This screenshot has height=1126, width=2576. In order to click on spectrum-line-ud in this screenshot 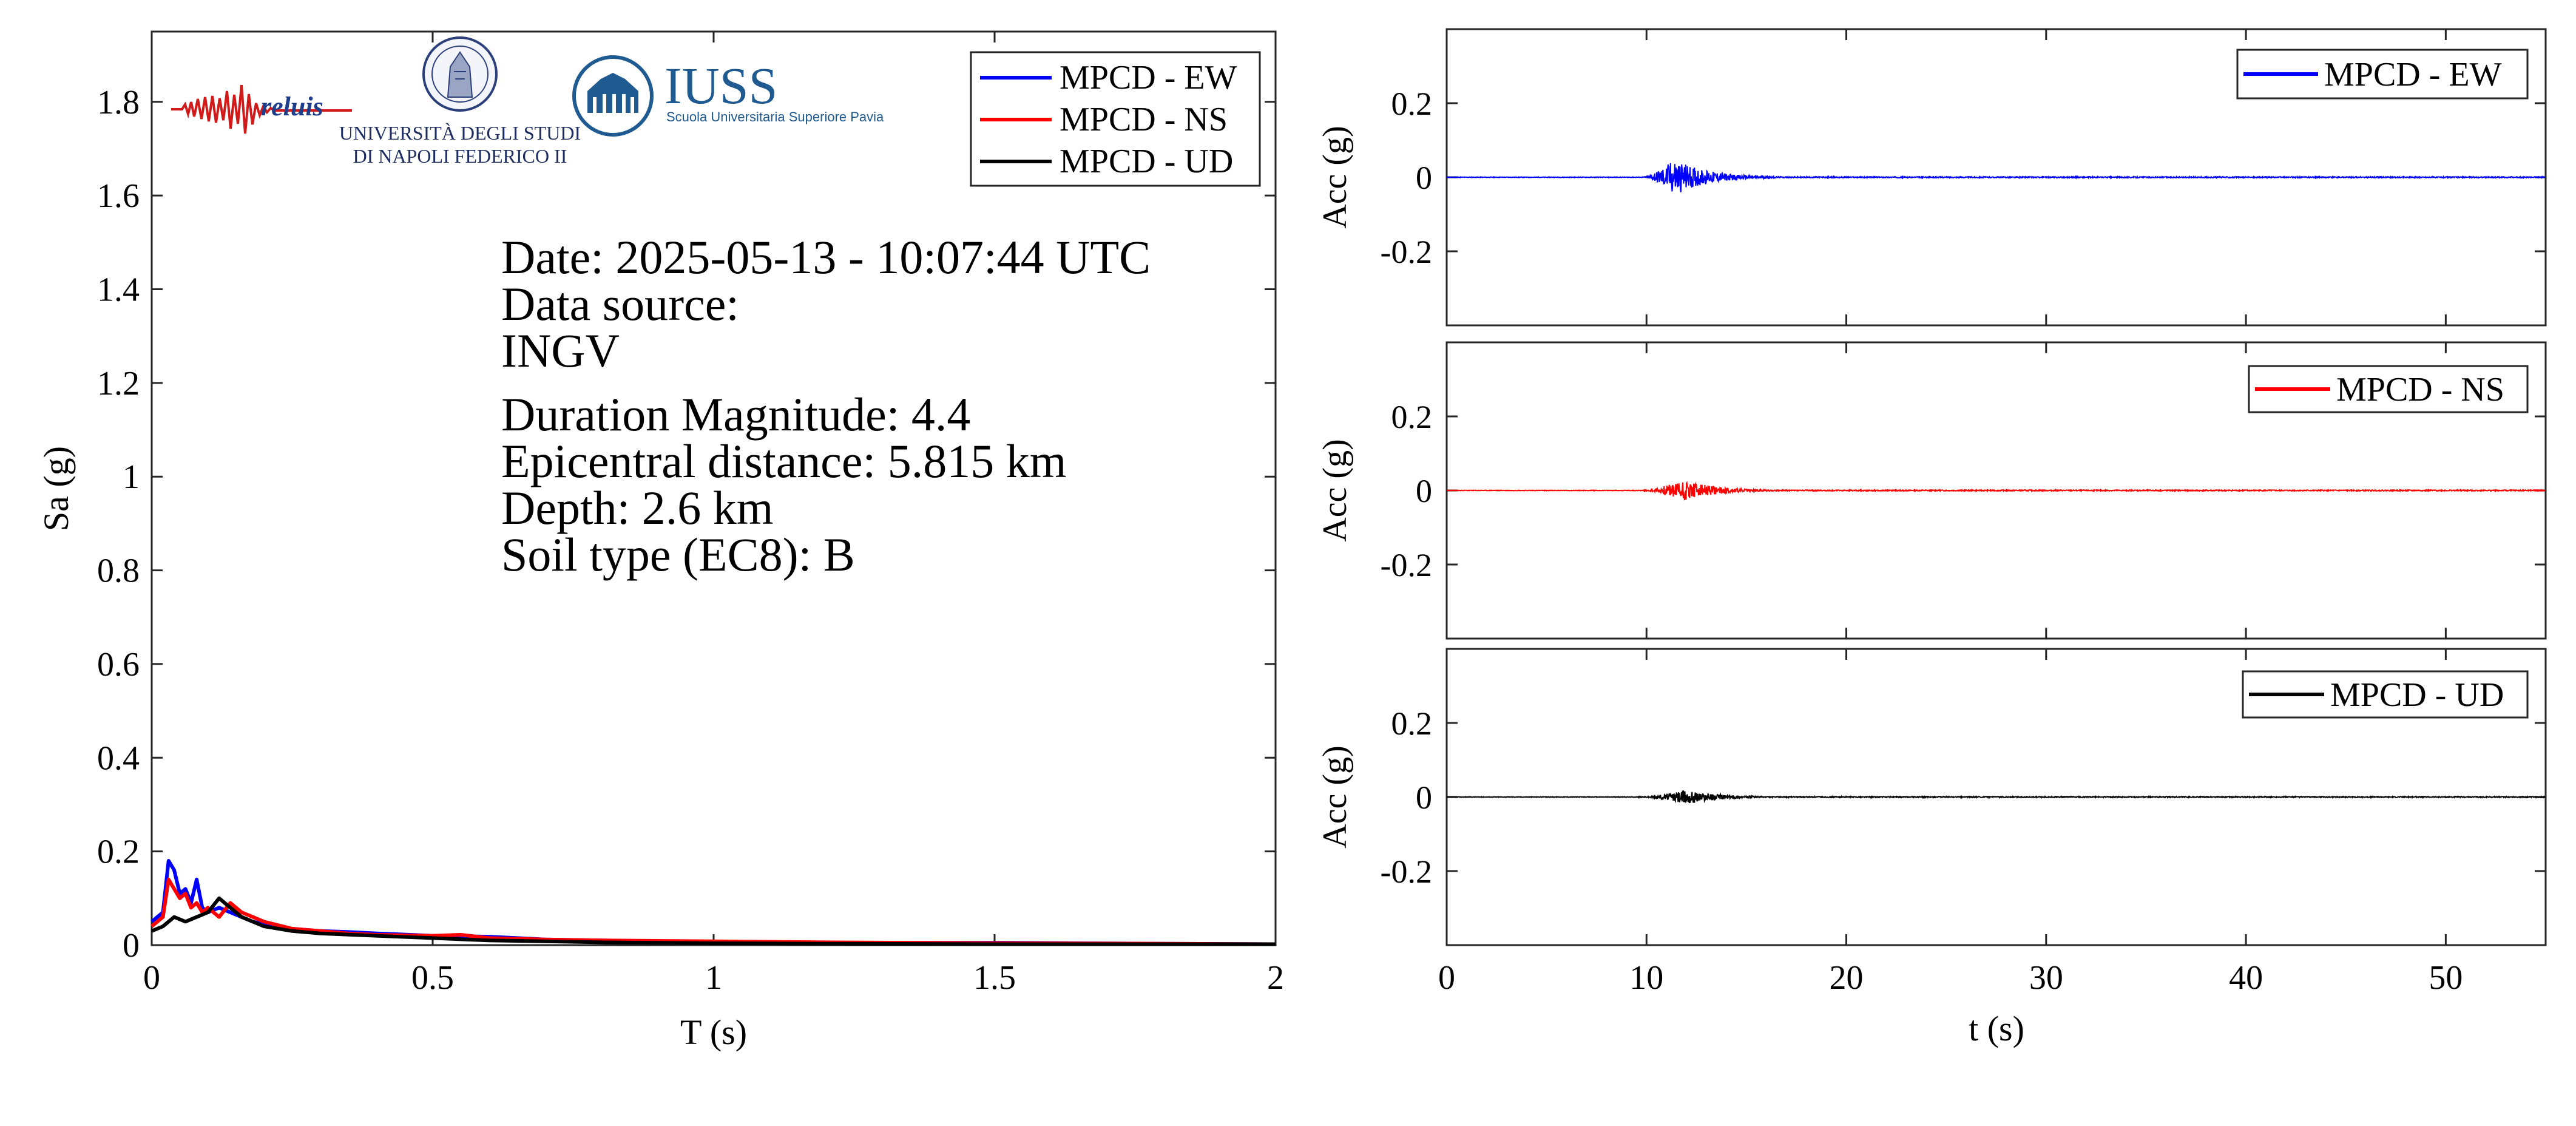, I will do `click(713, 921)`.